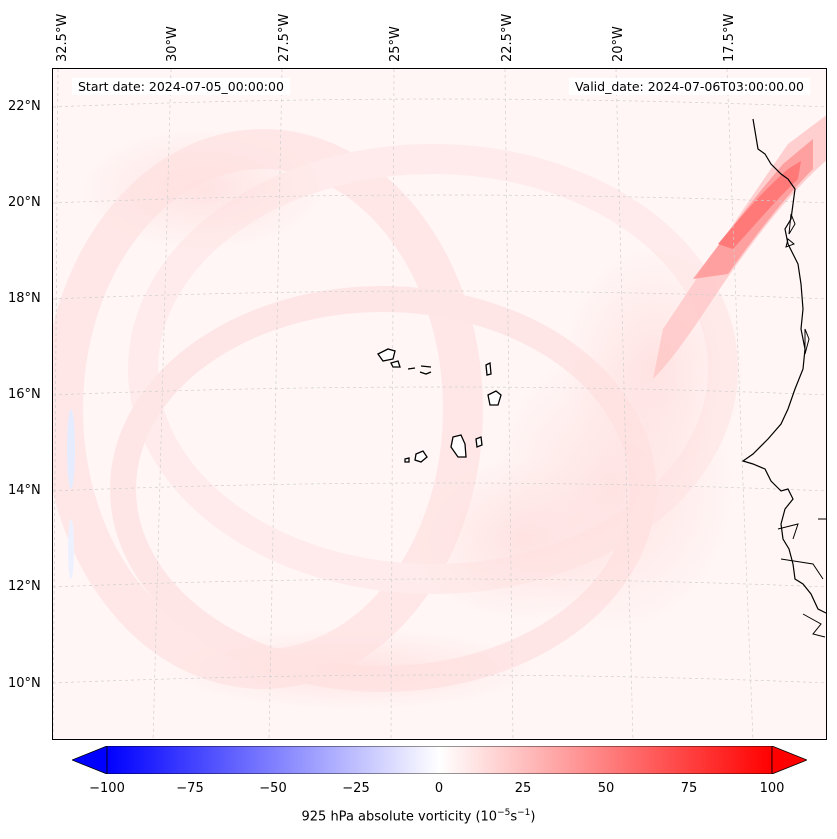  What do you see at coordinates (190, 788) in the screenshot?
I see `colorbar-tick-neg75: −75` at bounding box center [190, 788].